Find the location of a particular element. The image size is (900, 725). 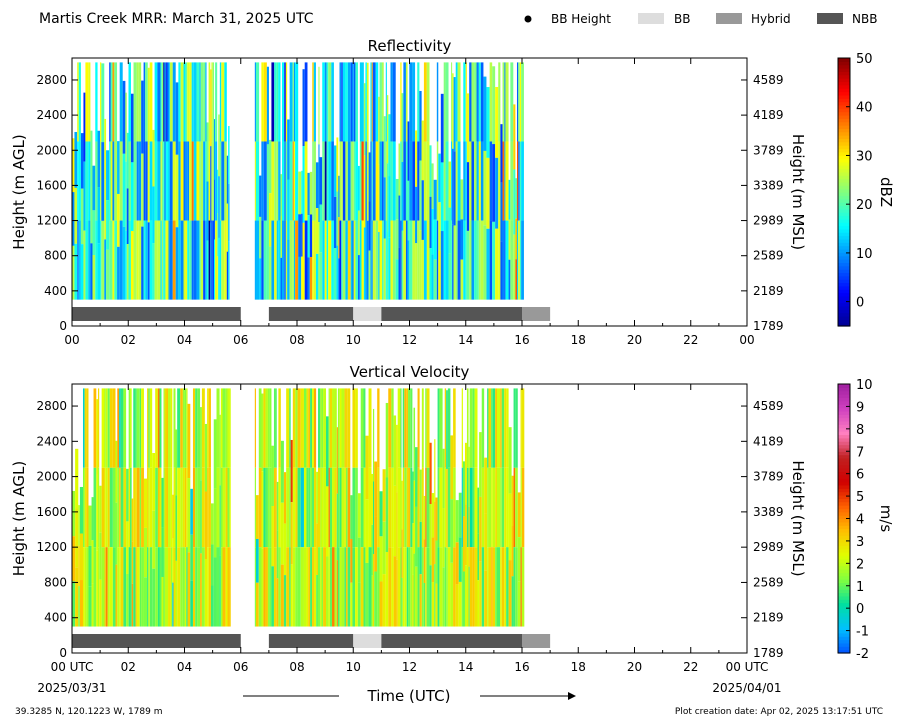

colorbar-tick-label: 50 is located at coordinates (864, 59).